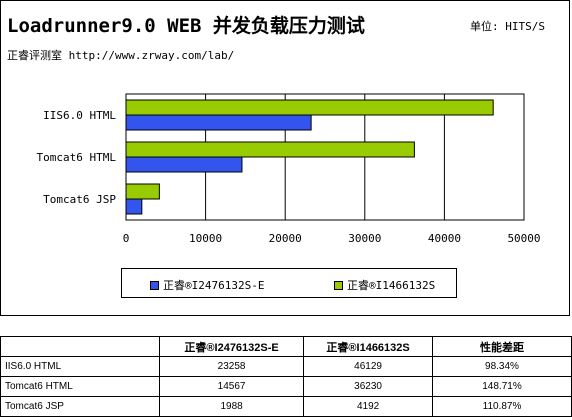 The height and width of the screenshot is (420, 572). I want to click on table-row: Tomcat6 HTML 14567 36230 148.71%, so click(286, 386).